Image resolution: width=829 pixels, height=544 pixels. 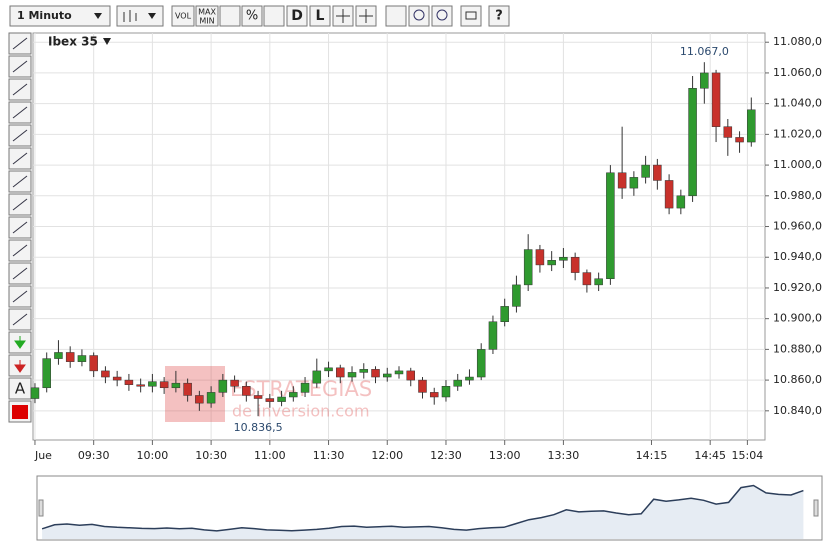 What do you see at coordinates (710, 455) in the screenshot?
I see `x-tick-label: 14:45` at bounding box center [710, 455].